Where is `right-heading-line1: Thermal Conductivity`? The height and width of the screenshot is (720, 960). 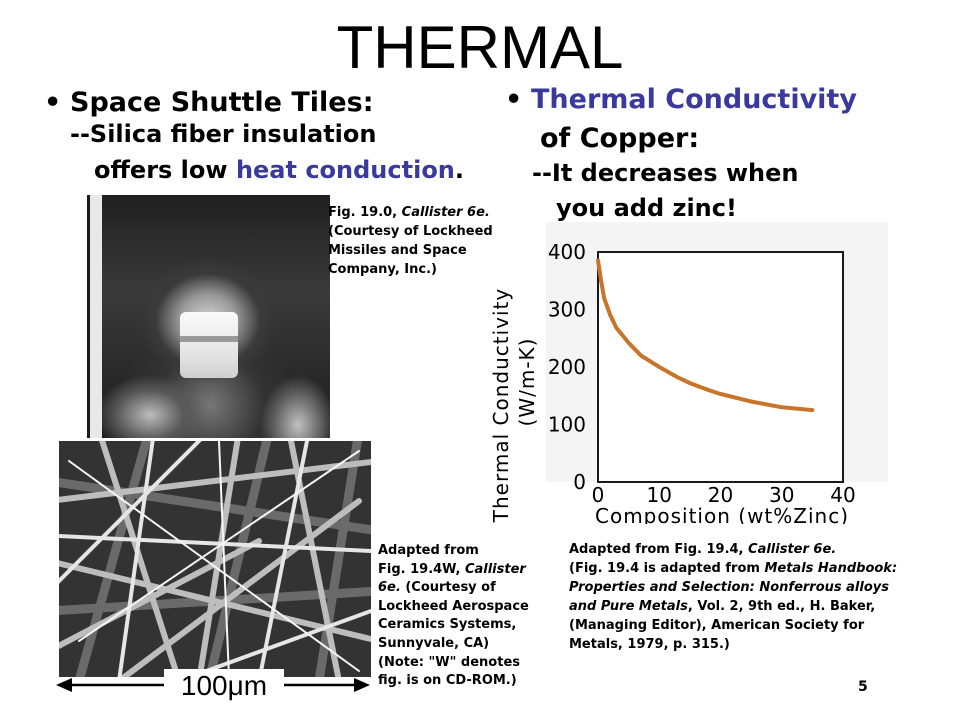
right-heading-line1: Thermal Conductivity is located at coordinates (694, 99).